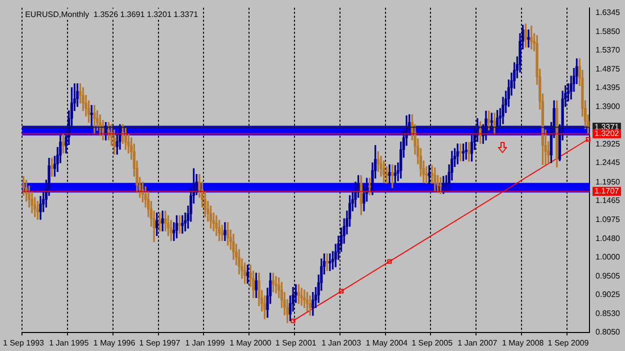  I want to click on y-tick-label: 0.8050, so click(608, 332).